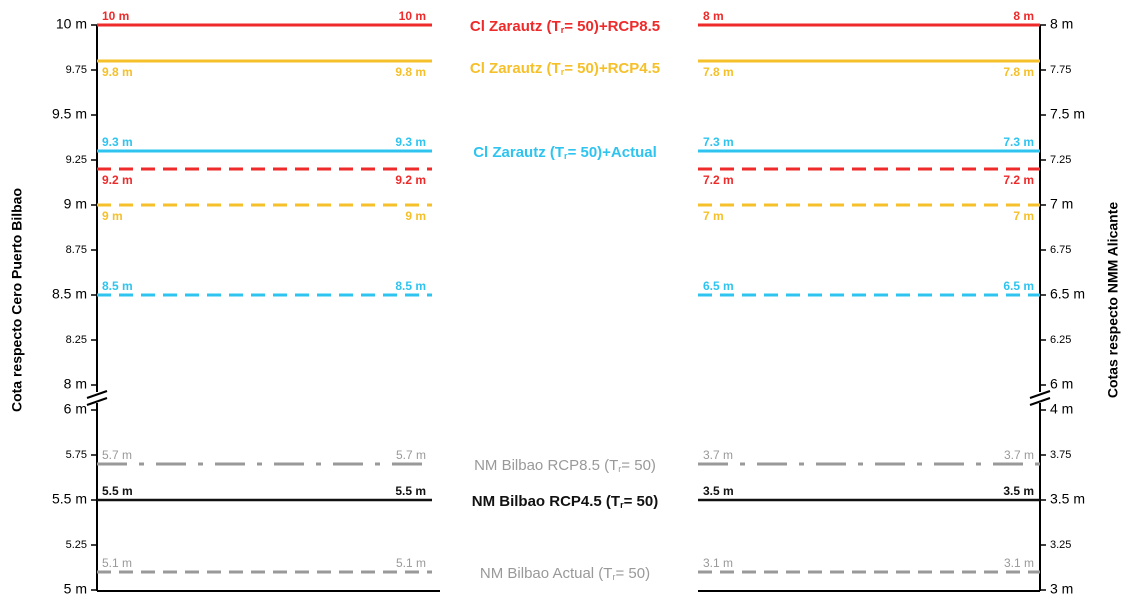 This screenshot has width=1130, height=604. What do you see at coordinates (1061, 589) in the screenshot?
I see `tick-label: 3 m` at bounding box center [1061, 589].